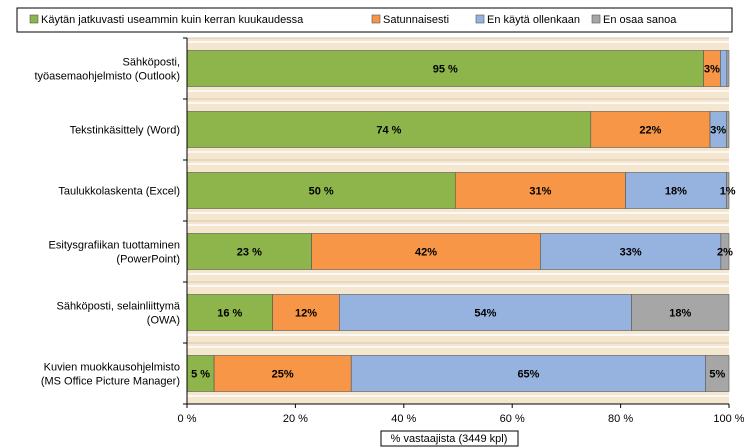 The width and height of the screenshot is (744, 448). What do you see at coordinates (107, 70) in the screenshot?
I see `category-label: Sähköposti, työasemaohjelmisto (Outlook)` at bounding box center [107, 70].